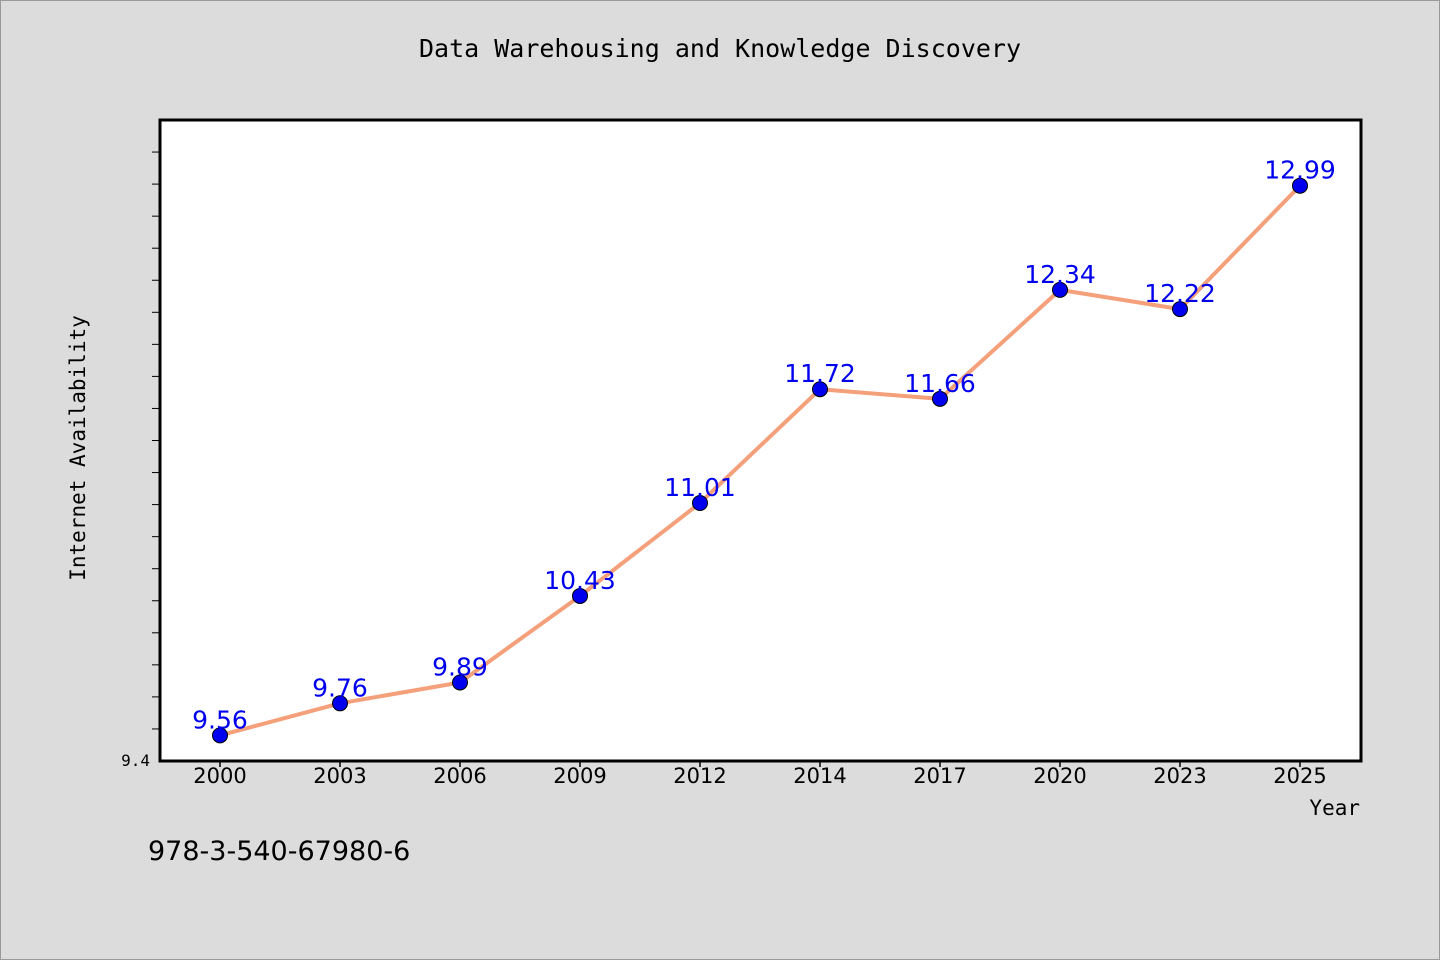 This screenshot has height=960, width=1440. What do you see at coordinates (459, 776) in the screenshot?
I see `x-tick-label: 2006` at bounding box center [459, 776].